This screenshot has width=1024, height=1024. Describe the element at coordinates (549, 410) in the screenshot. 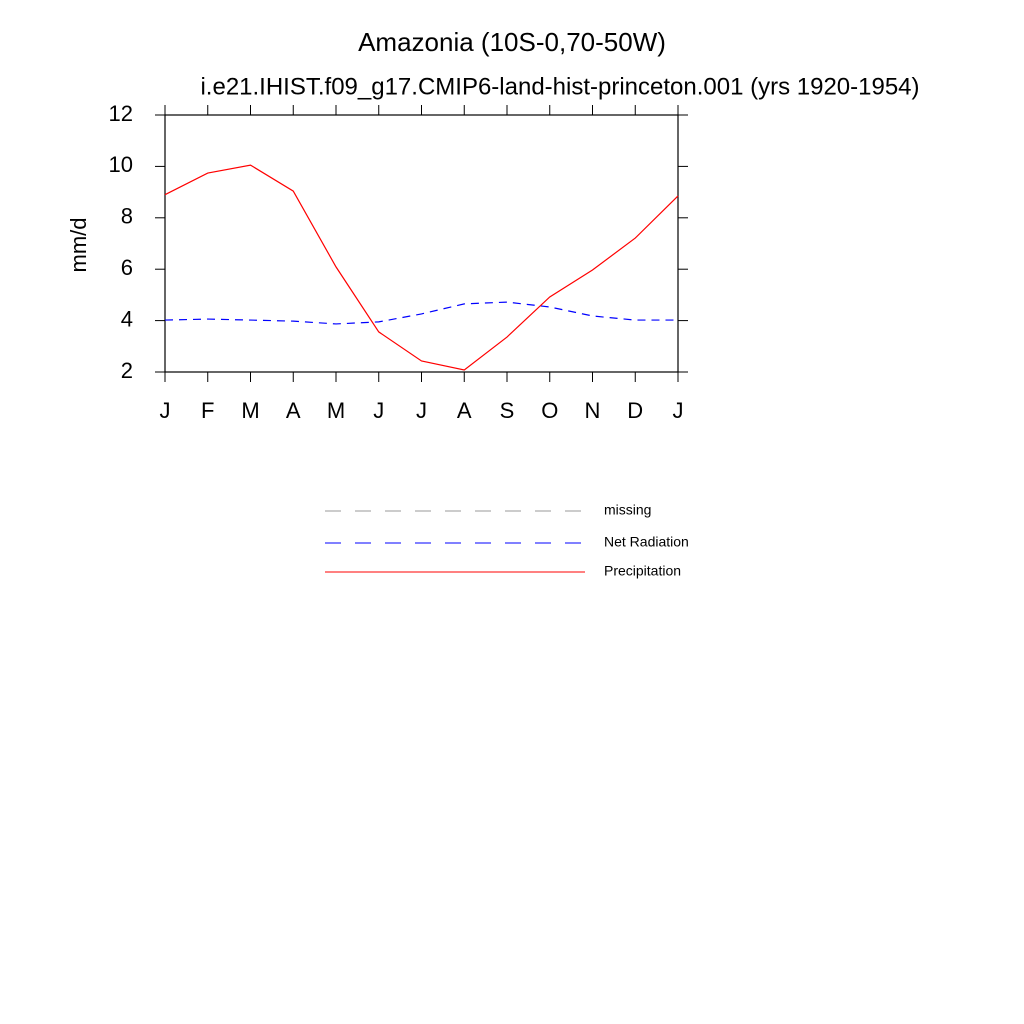

I see `x-tick-label: O` at that location.